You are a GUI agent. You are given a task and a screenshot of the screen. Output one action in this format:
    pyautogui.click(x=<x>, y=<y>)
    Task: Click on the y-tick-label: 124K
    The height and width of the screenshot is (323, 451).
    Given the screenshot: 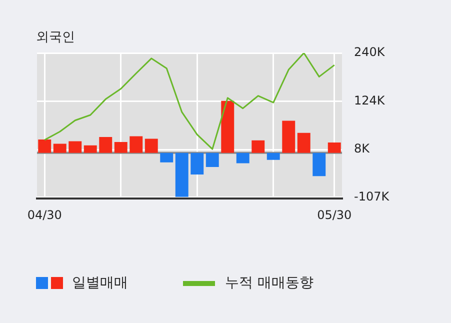 What is the action you would take?
    pyautogui.click(x=370, y=100)
    